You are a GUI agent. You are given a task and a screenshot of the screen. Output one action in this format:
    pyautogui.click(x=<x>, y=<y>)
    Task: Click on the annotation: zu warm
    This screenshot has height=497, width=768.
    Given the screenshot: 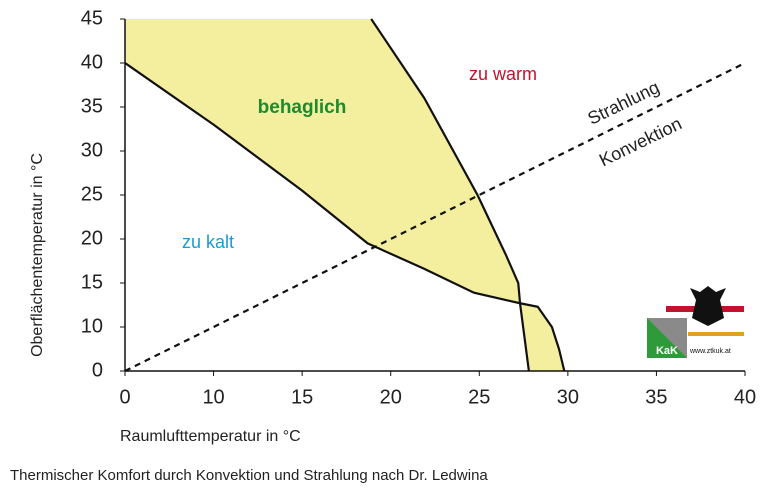 What is the action you would take?
    pyautogui.click(x=503, y=74)
    